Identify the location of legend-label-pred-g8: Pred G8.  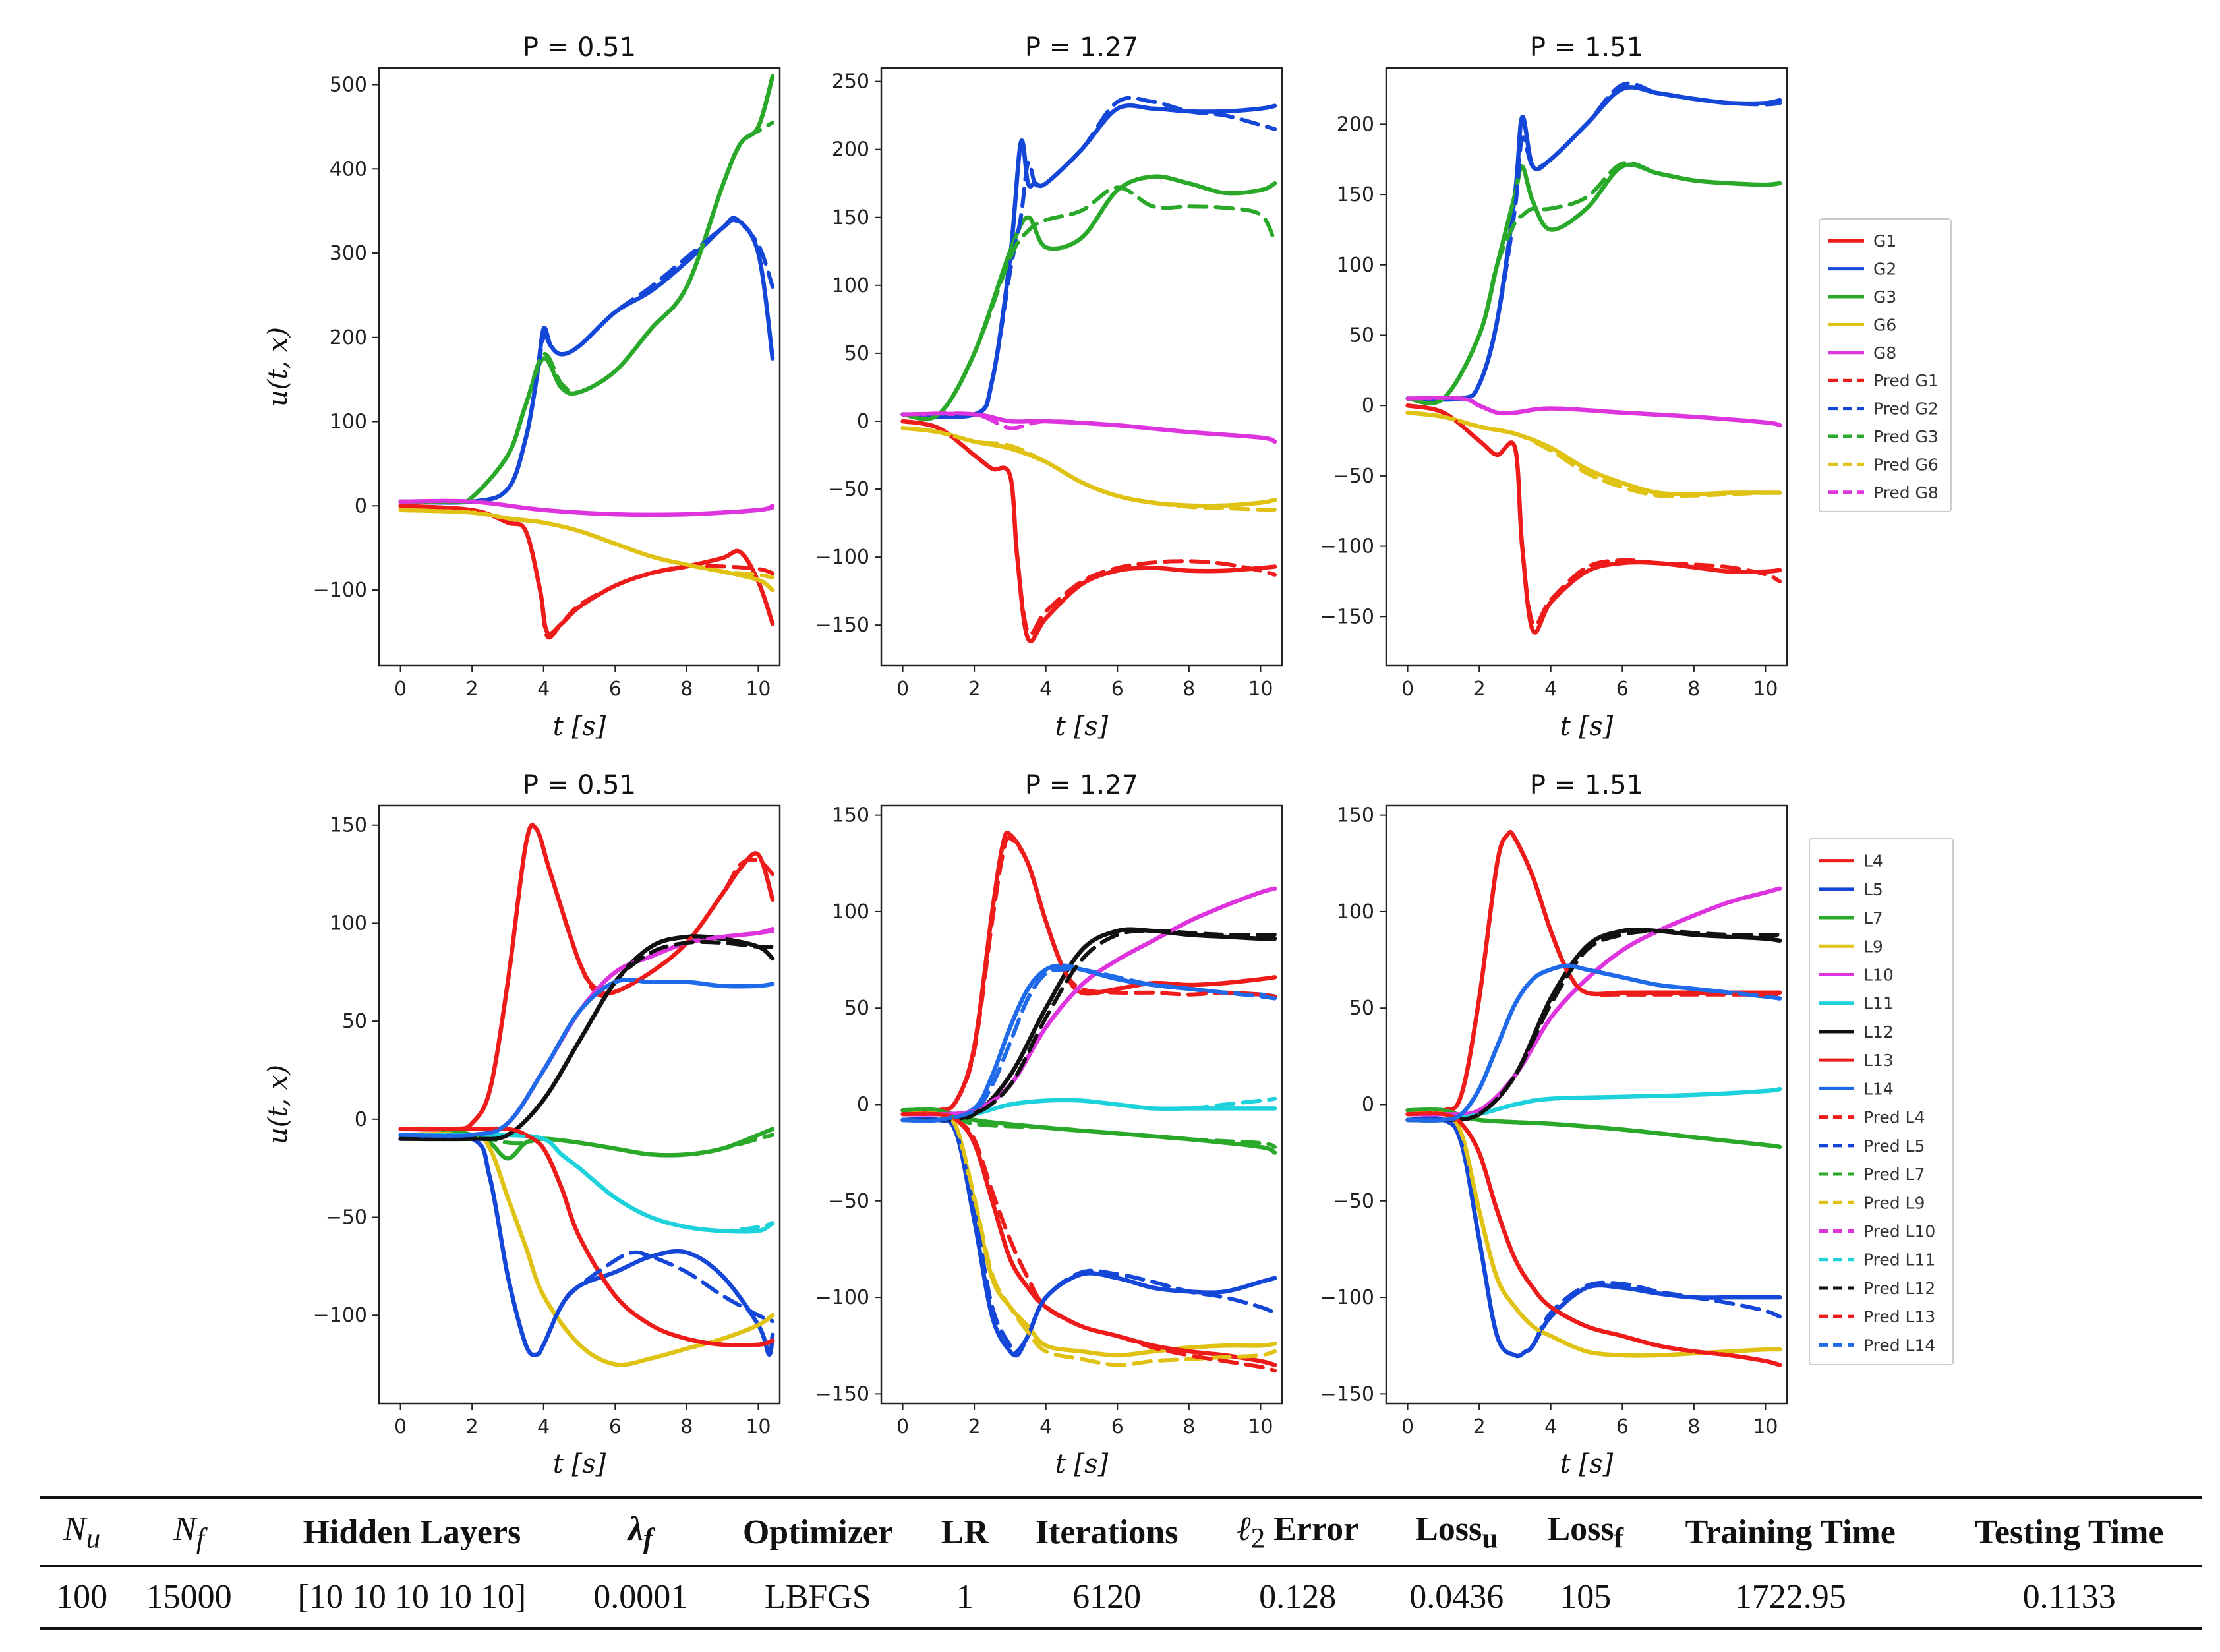
(1906, 492).